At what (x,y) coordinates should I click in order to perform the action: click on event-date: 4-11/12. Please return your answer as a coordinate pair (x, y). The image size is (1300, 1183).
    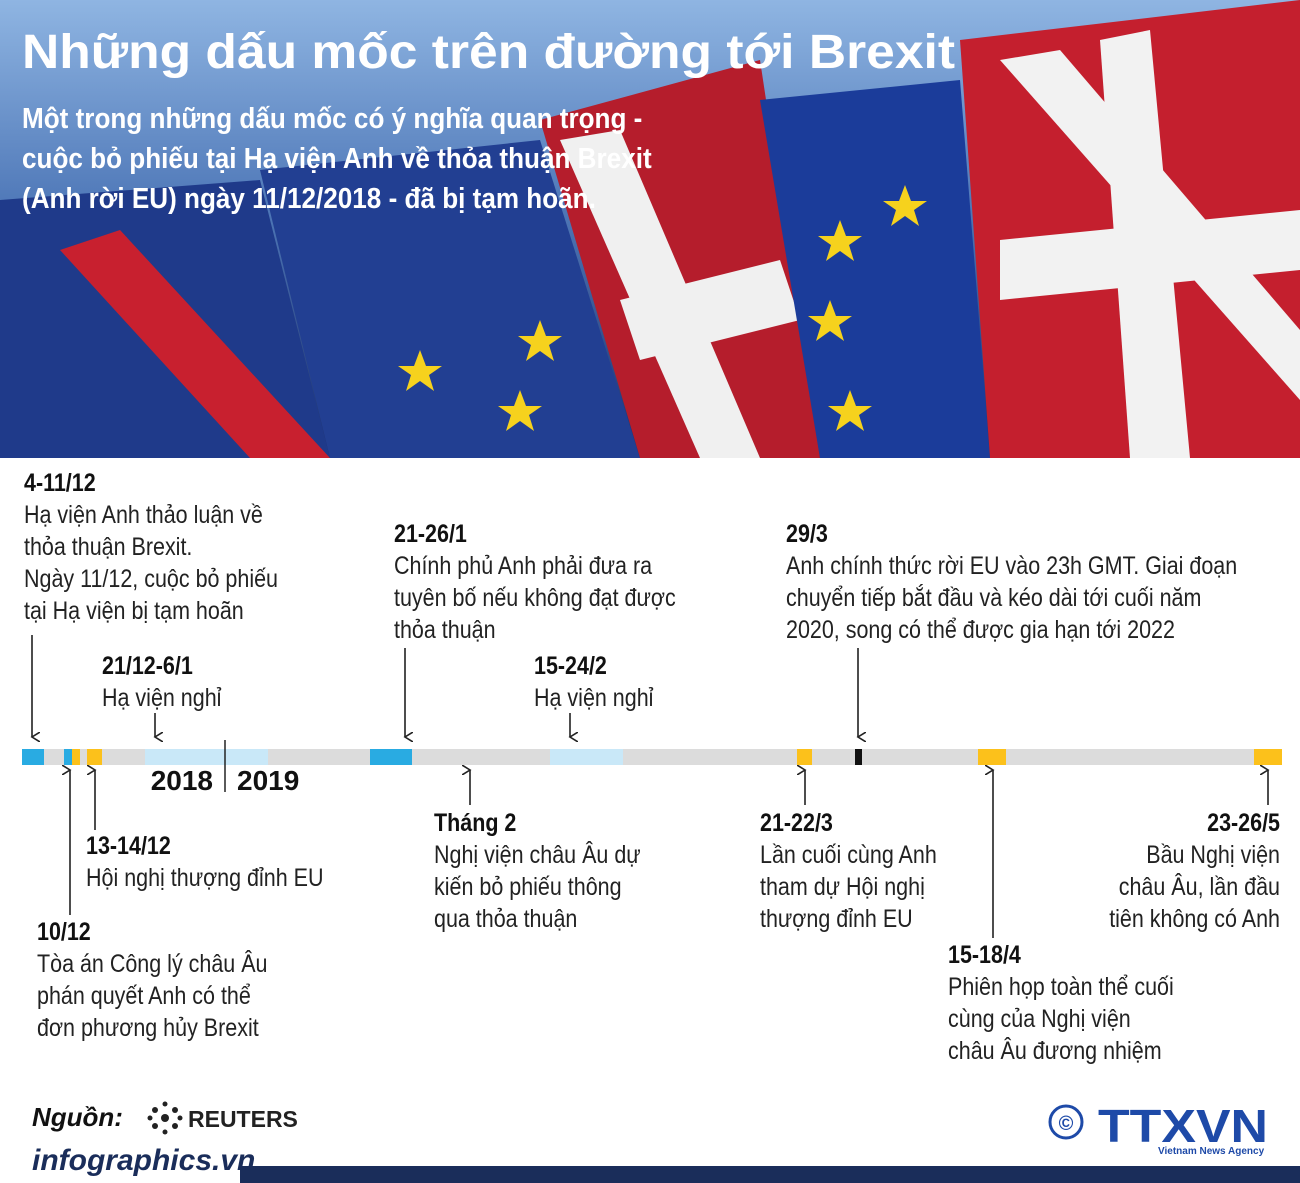
    Looking at the image, I should click on (60, 482).